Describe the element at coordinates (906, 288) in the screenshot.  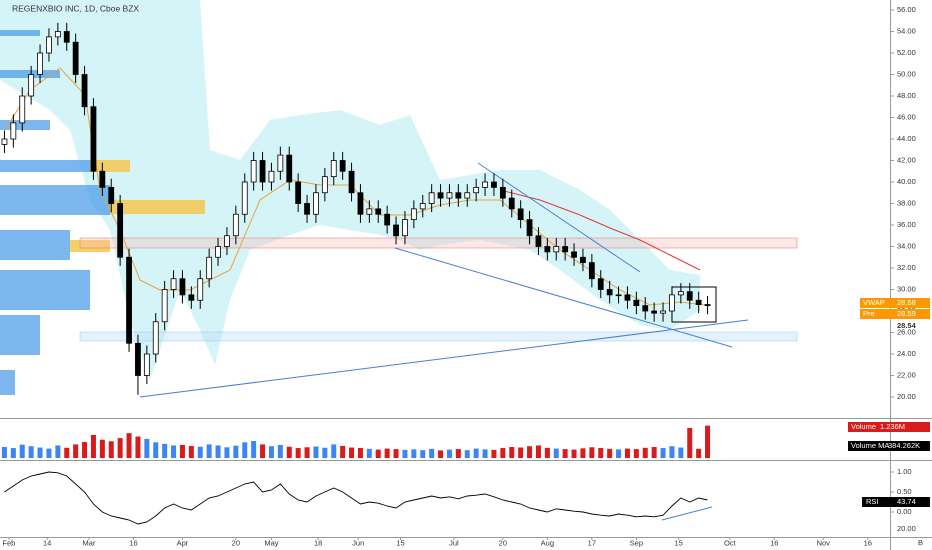
I see `y-tick-label: 30.00` at that location.